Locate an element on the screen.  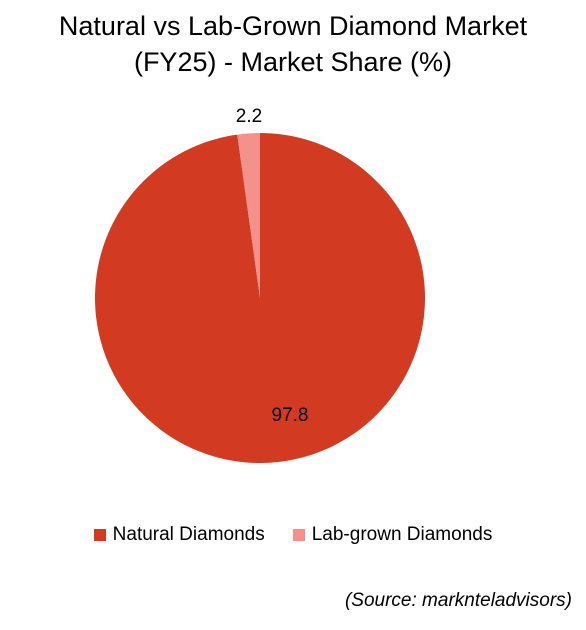
chart-legend: Natural Diamonds Lab-grown Diamonds is located at coordinates (293, 535).